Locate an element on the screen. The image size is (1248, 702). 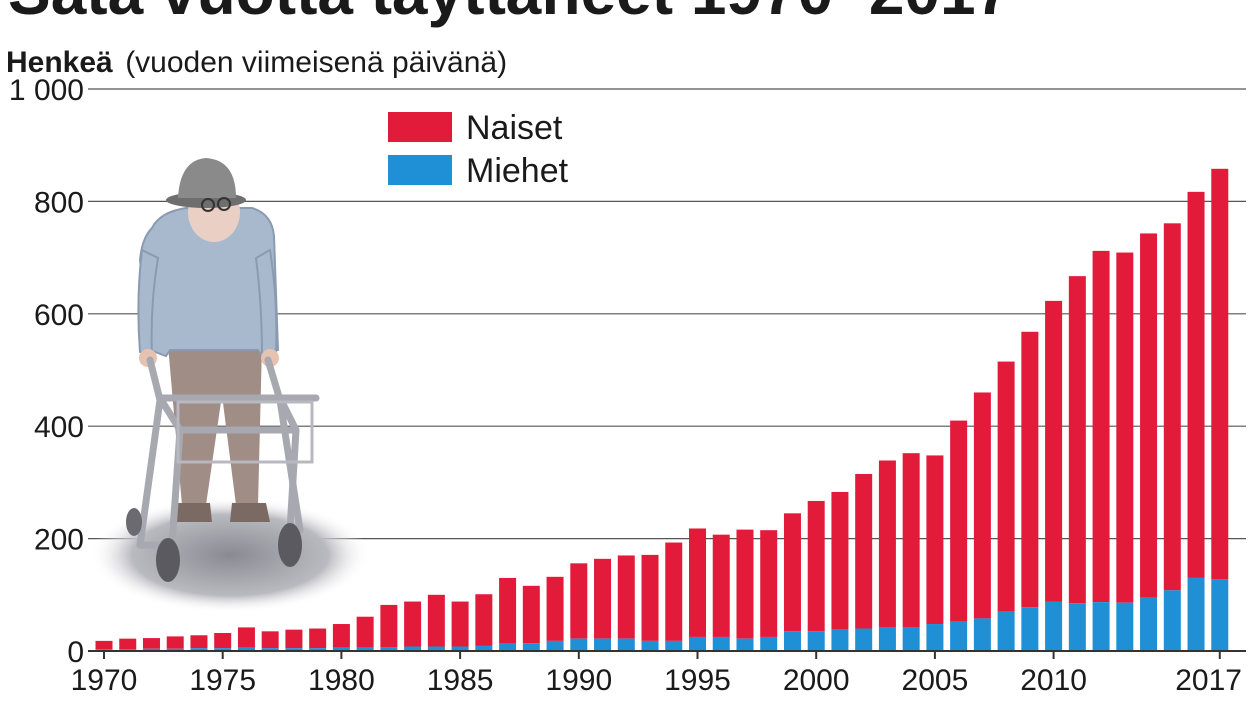
bar-naiset-2000 is located at coordinates (816, 566).